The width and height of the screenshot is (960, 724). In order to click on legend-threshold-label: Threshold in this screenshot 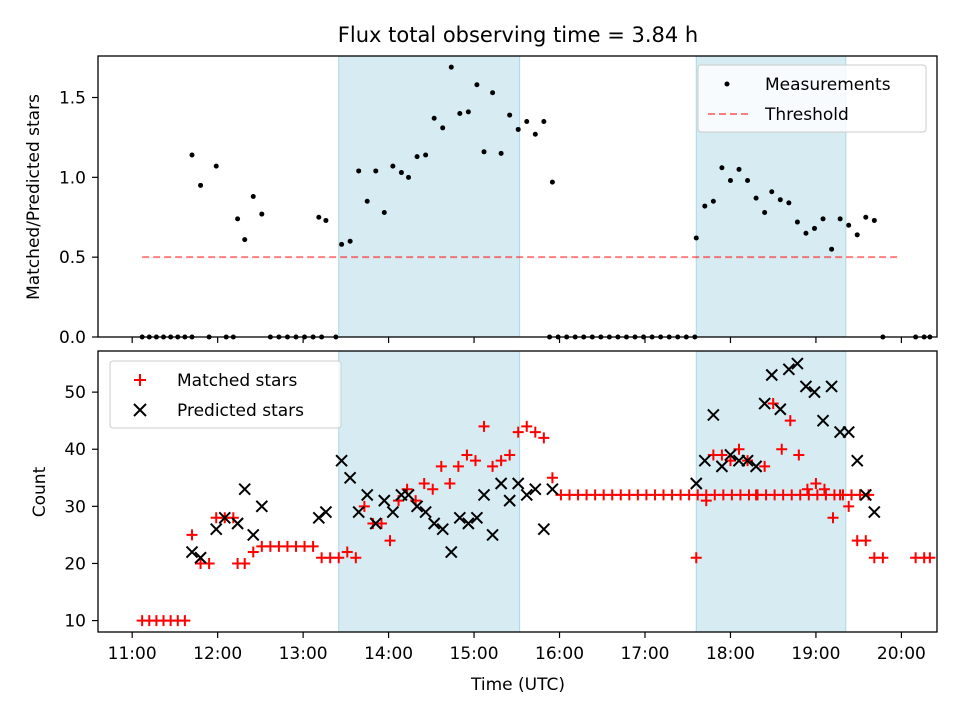, I will do `click(806, 115)`.